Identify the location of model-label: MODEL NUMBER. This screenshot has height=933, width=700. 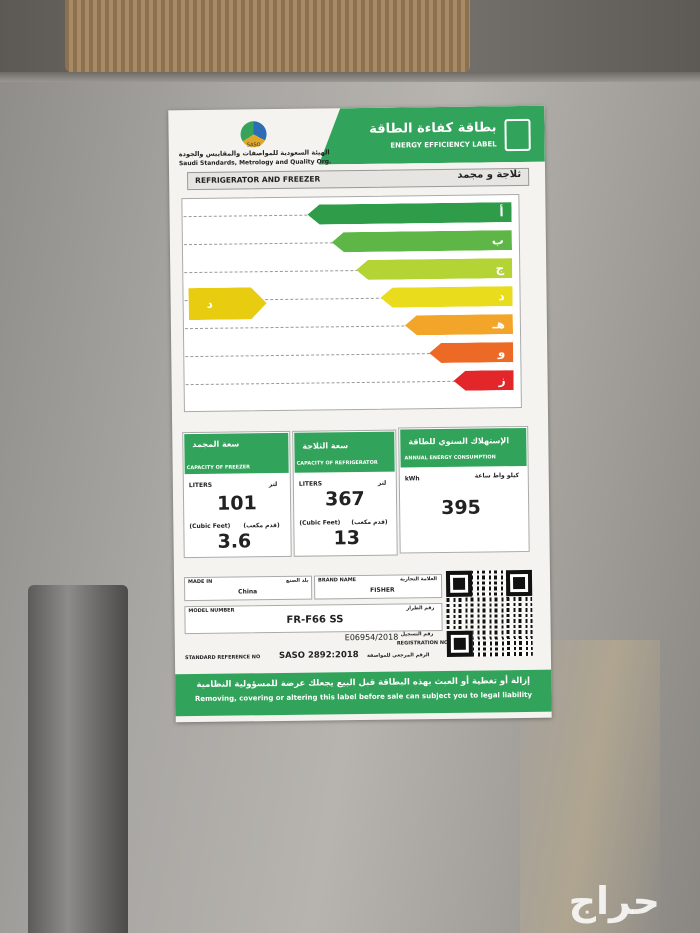
(211, 611).